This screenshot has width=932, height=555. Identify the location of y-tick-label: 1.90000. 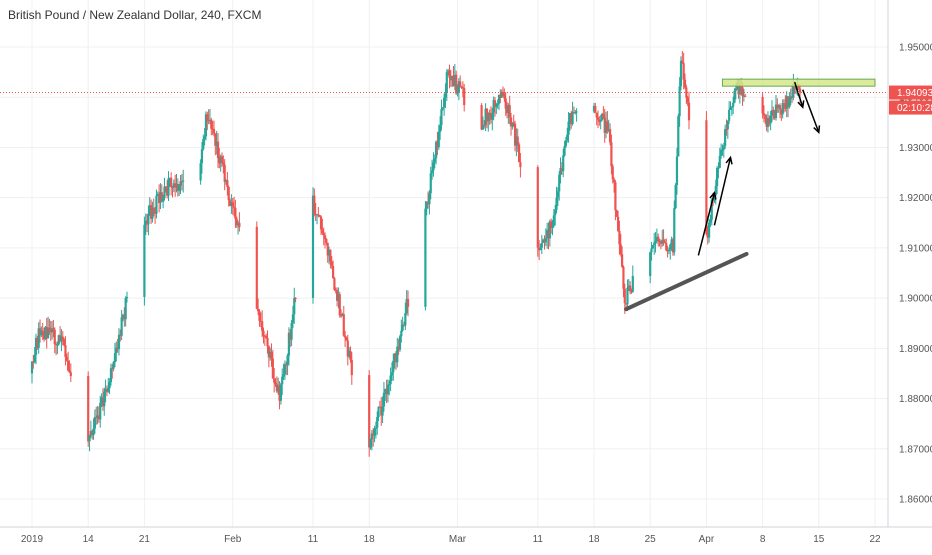
(915, 299).